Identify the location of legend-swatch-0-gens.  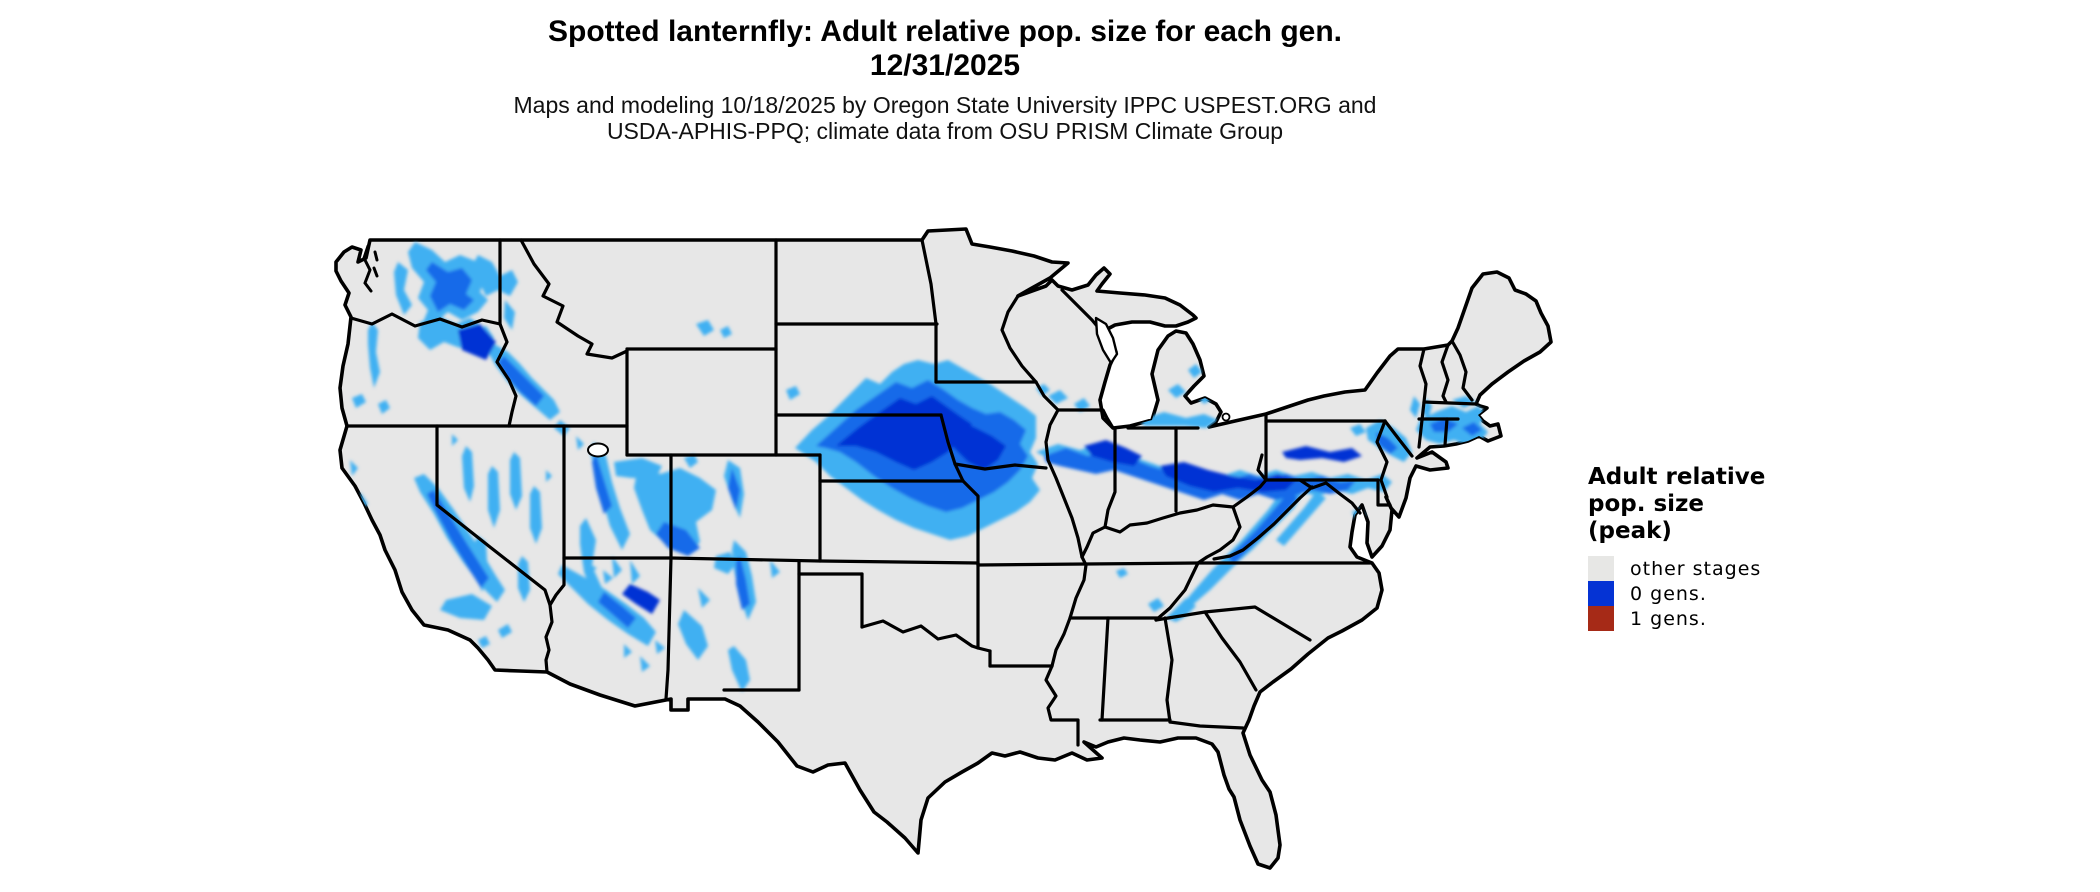
(1601, 593).